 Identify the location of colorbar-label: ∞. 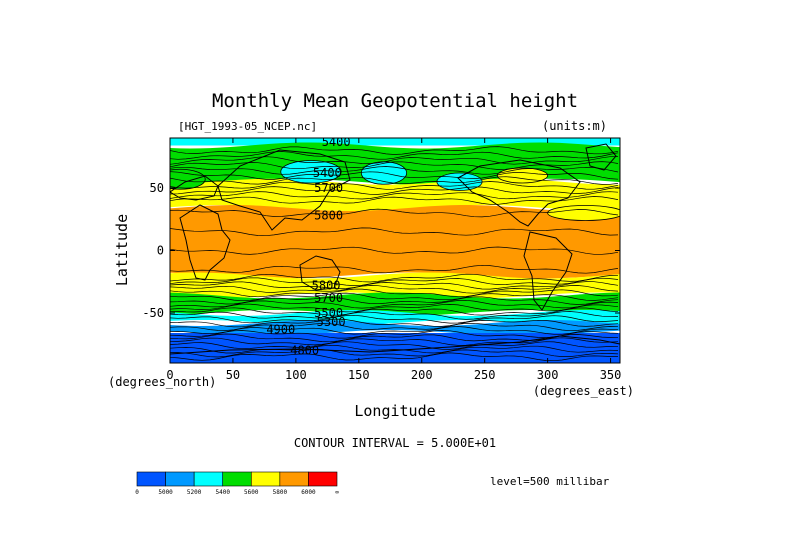
(337, 492).